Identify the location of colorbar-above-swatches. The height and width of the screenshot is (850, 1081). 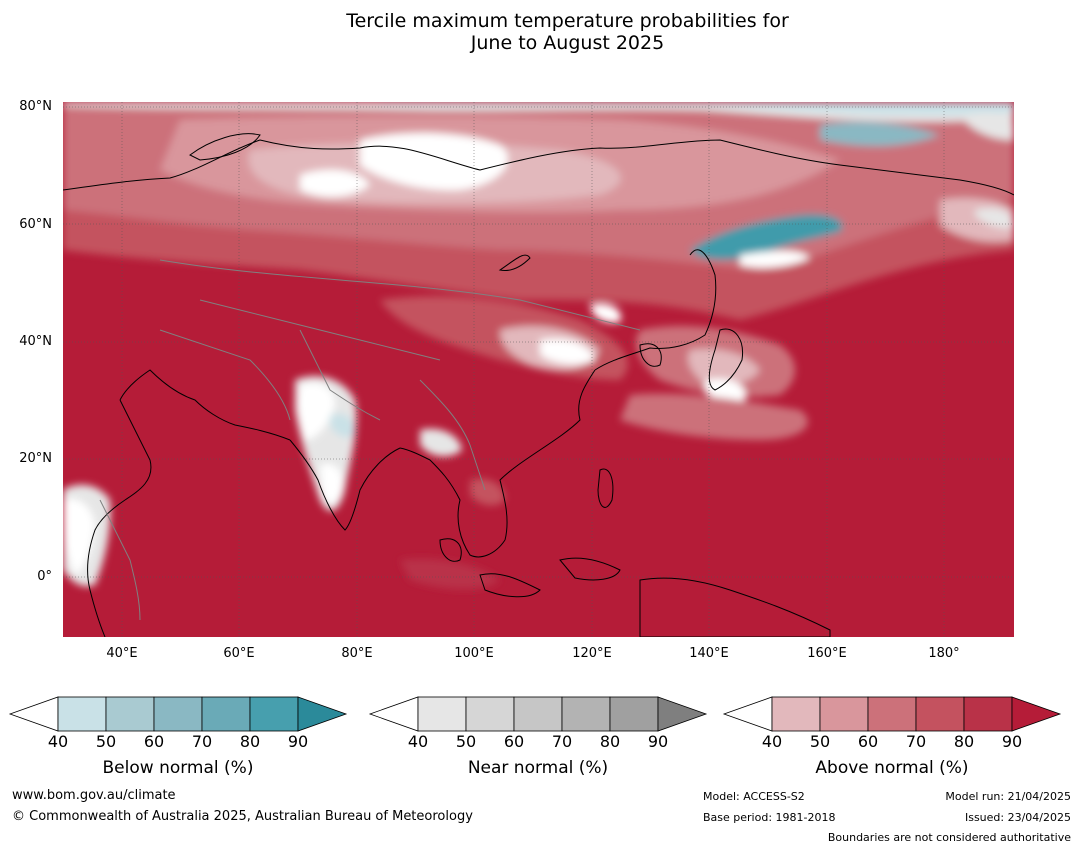
(892, 714).